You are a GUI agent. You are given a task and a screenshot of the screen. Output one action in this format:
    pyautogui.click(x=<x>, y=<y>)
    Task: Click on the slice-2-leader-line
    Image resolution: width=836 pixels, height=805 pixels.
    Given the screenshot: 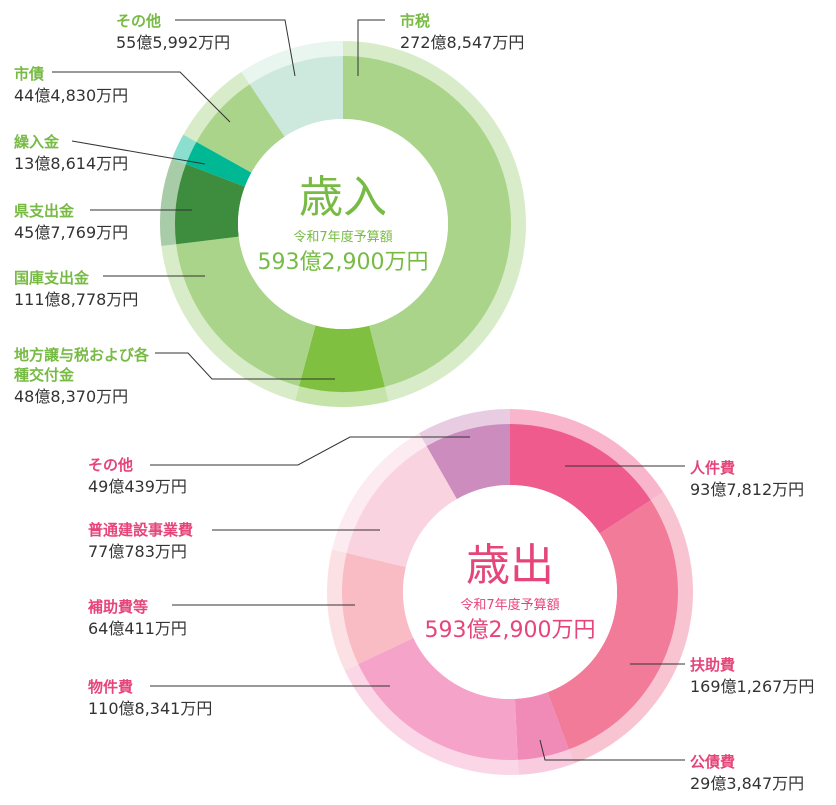 What is the action you would take?
    pyautogui.click(x=612, y=750)
    